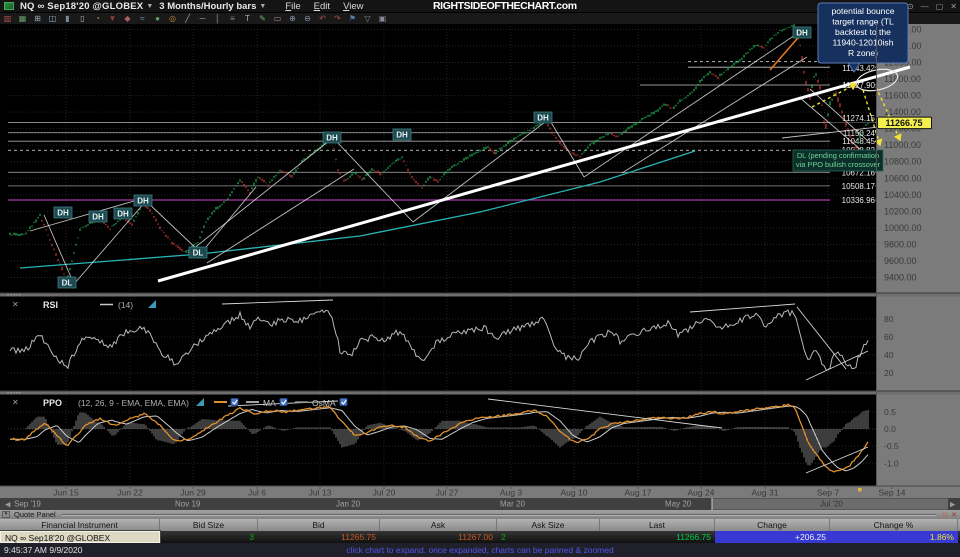 Image resolution: width=960 pixels, height=557 pixels. Describe the element at coordinates (657, 525) in the screenshot. I see `column-header-last: Last` at that location.